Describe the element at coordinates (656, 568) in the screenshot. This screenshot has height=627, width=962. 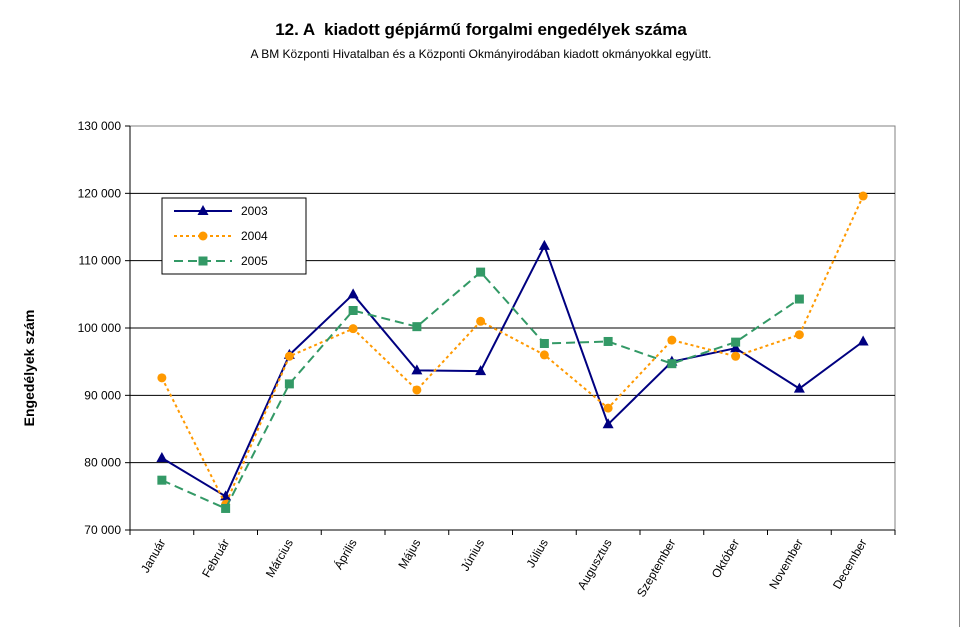
I see `x-tick-label: Szeptember` at that location.